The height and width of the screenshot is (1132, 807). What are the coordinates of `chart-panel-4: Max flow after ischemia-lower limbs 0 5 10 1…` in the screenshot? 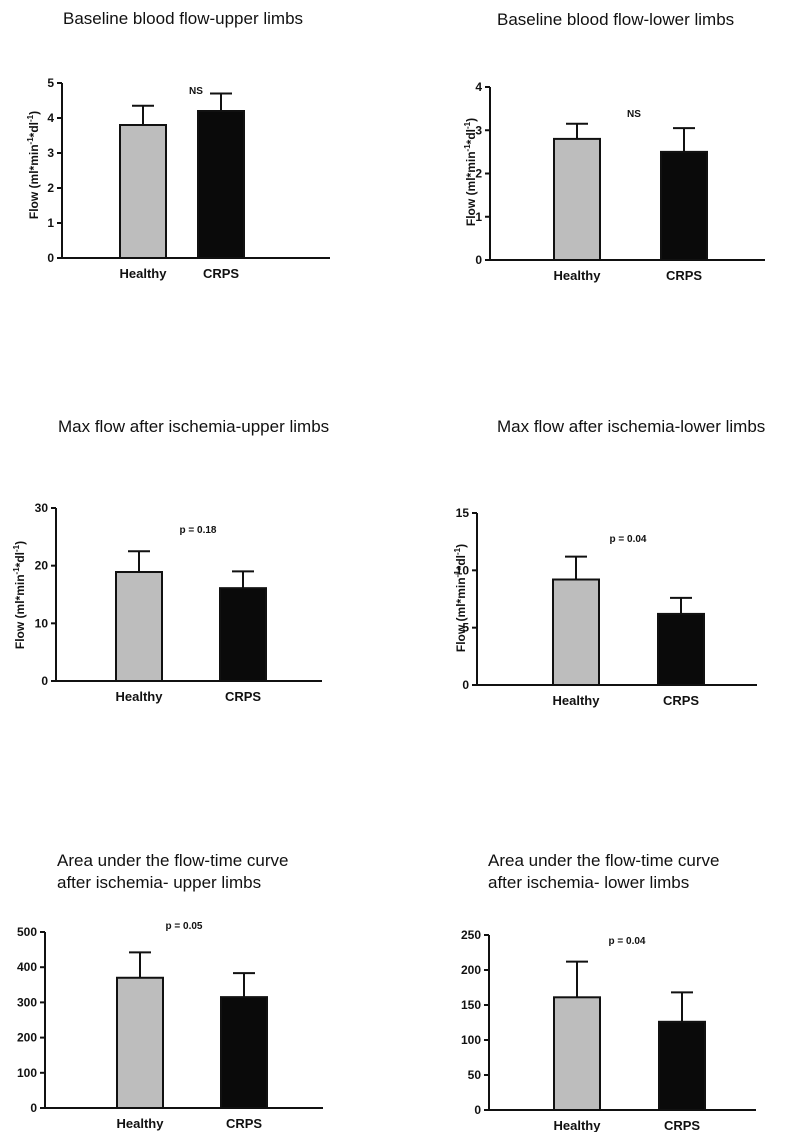 It's located at (609, 562).